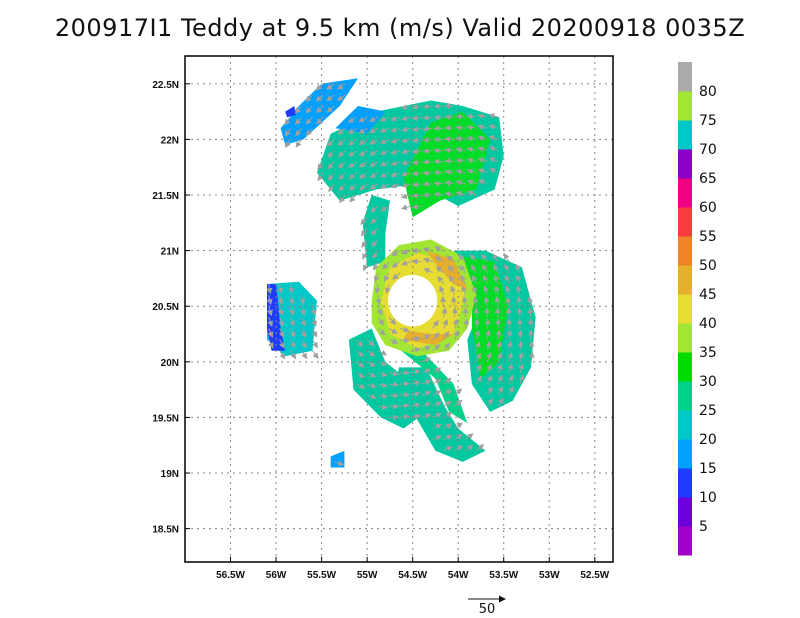  I want to click on y-tick-label: 19.5N, so click(165, 418).